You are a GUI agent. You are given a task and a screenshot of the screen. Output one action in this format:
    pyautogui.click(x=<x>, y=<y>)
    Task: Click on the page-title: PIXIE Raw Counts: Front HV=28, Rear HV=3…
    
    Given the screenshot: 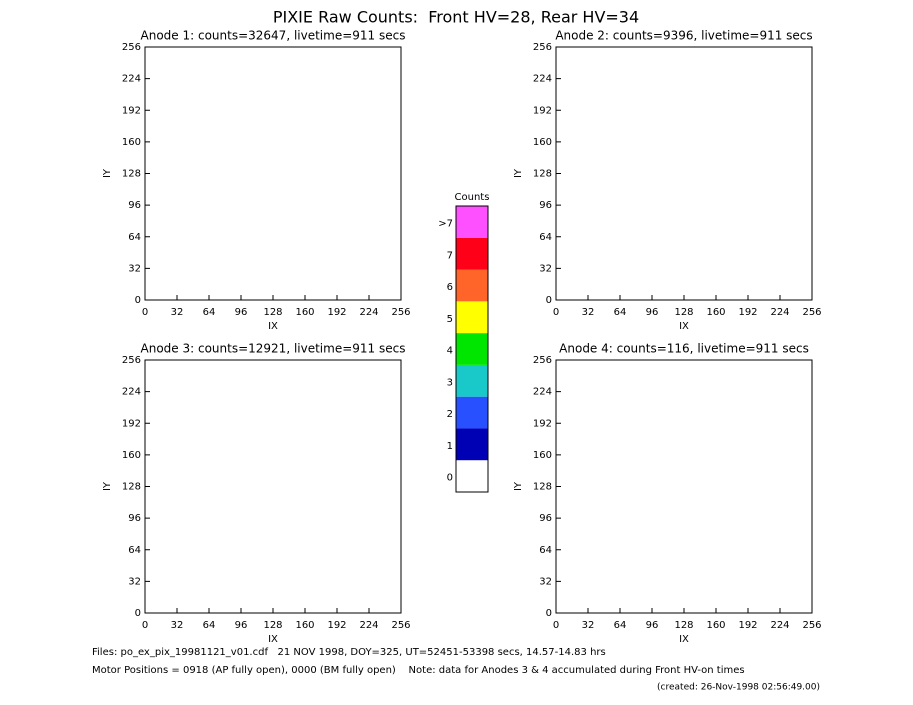 What is the action you would take?
    pyautogui.click(x=456, y=17)
    